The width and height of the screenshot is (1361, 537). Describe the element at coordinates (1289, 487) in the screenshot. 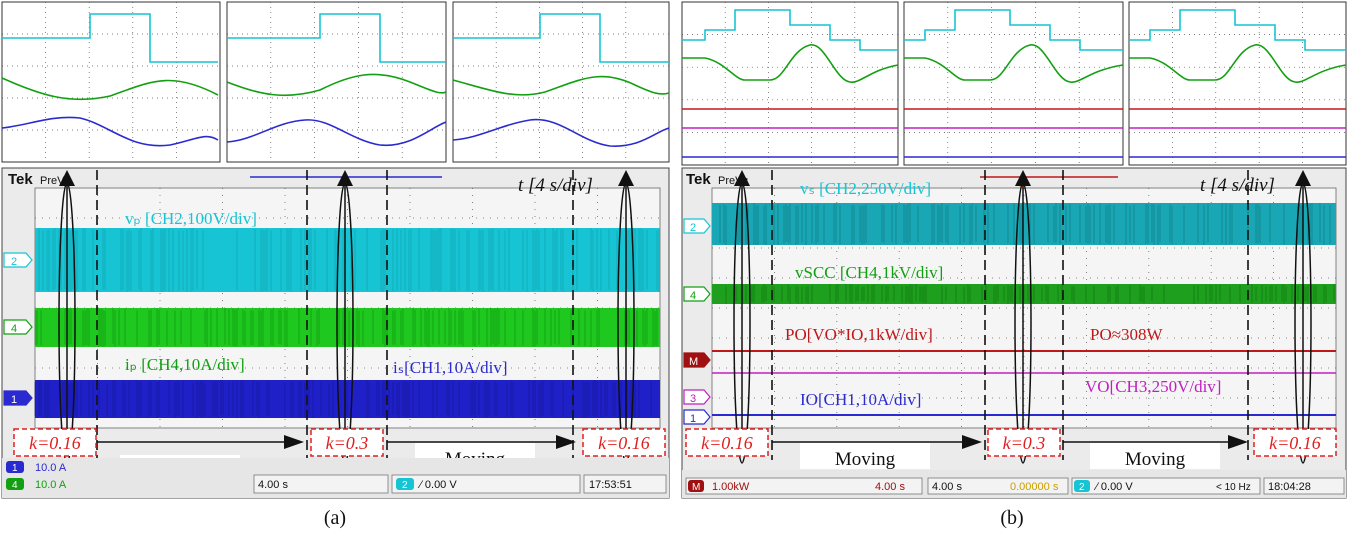

I see `svg-text: 18:04:28` at that location.